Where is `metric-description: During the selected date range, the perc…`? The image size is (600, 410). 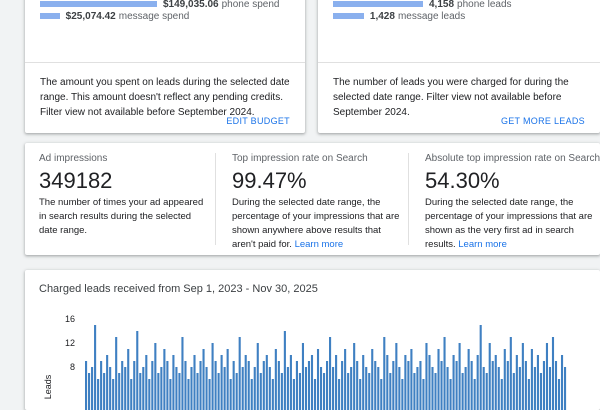 metric-description: During the selected date range, the perc… is located at coordinates (317, 224).